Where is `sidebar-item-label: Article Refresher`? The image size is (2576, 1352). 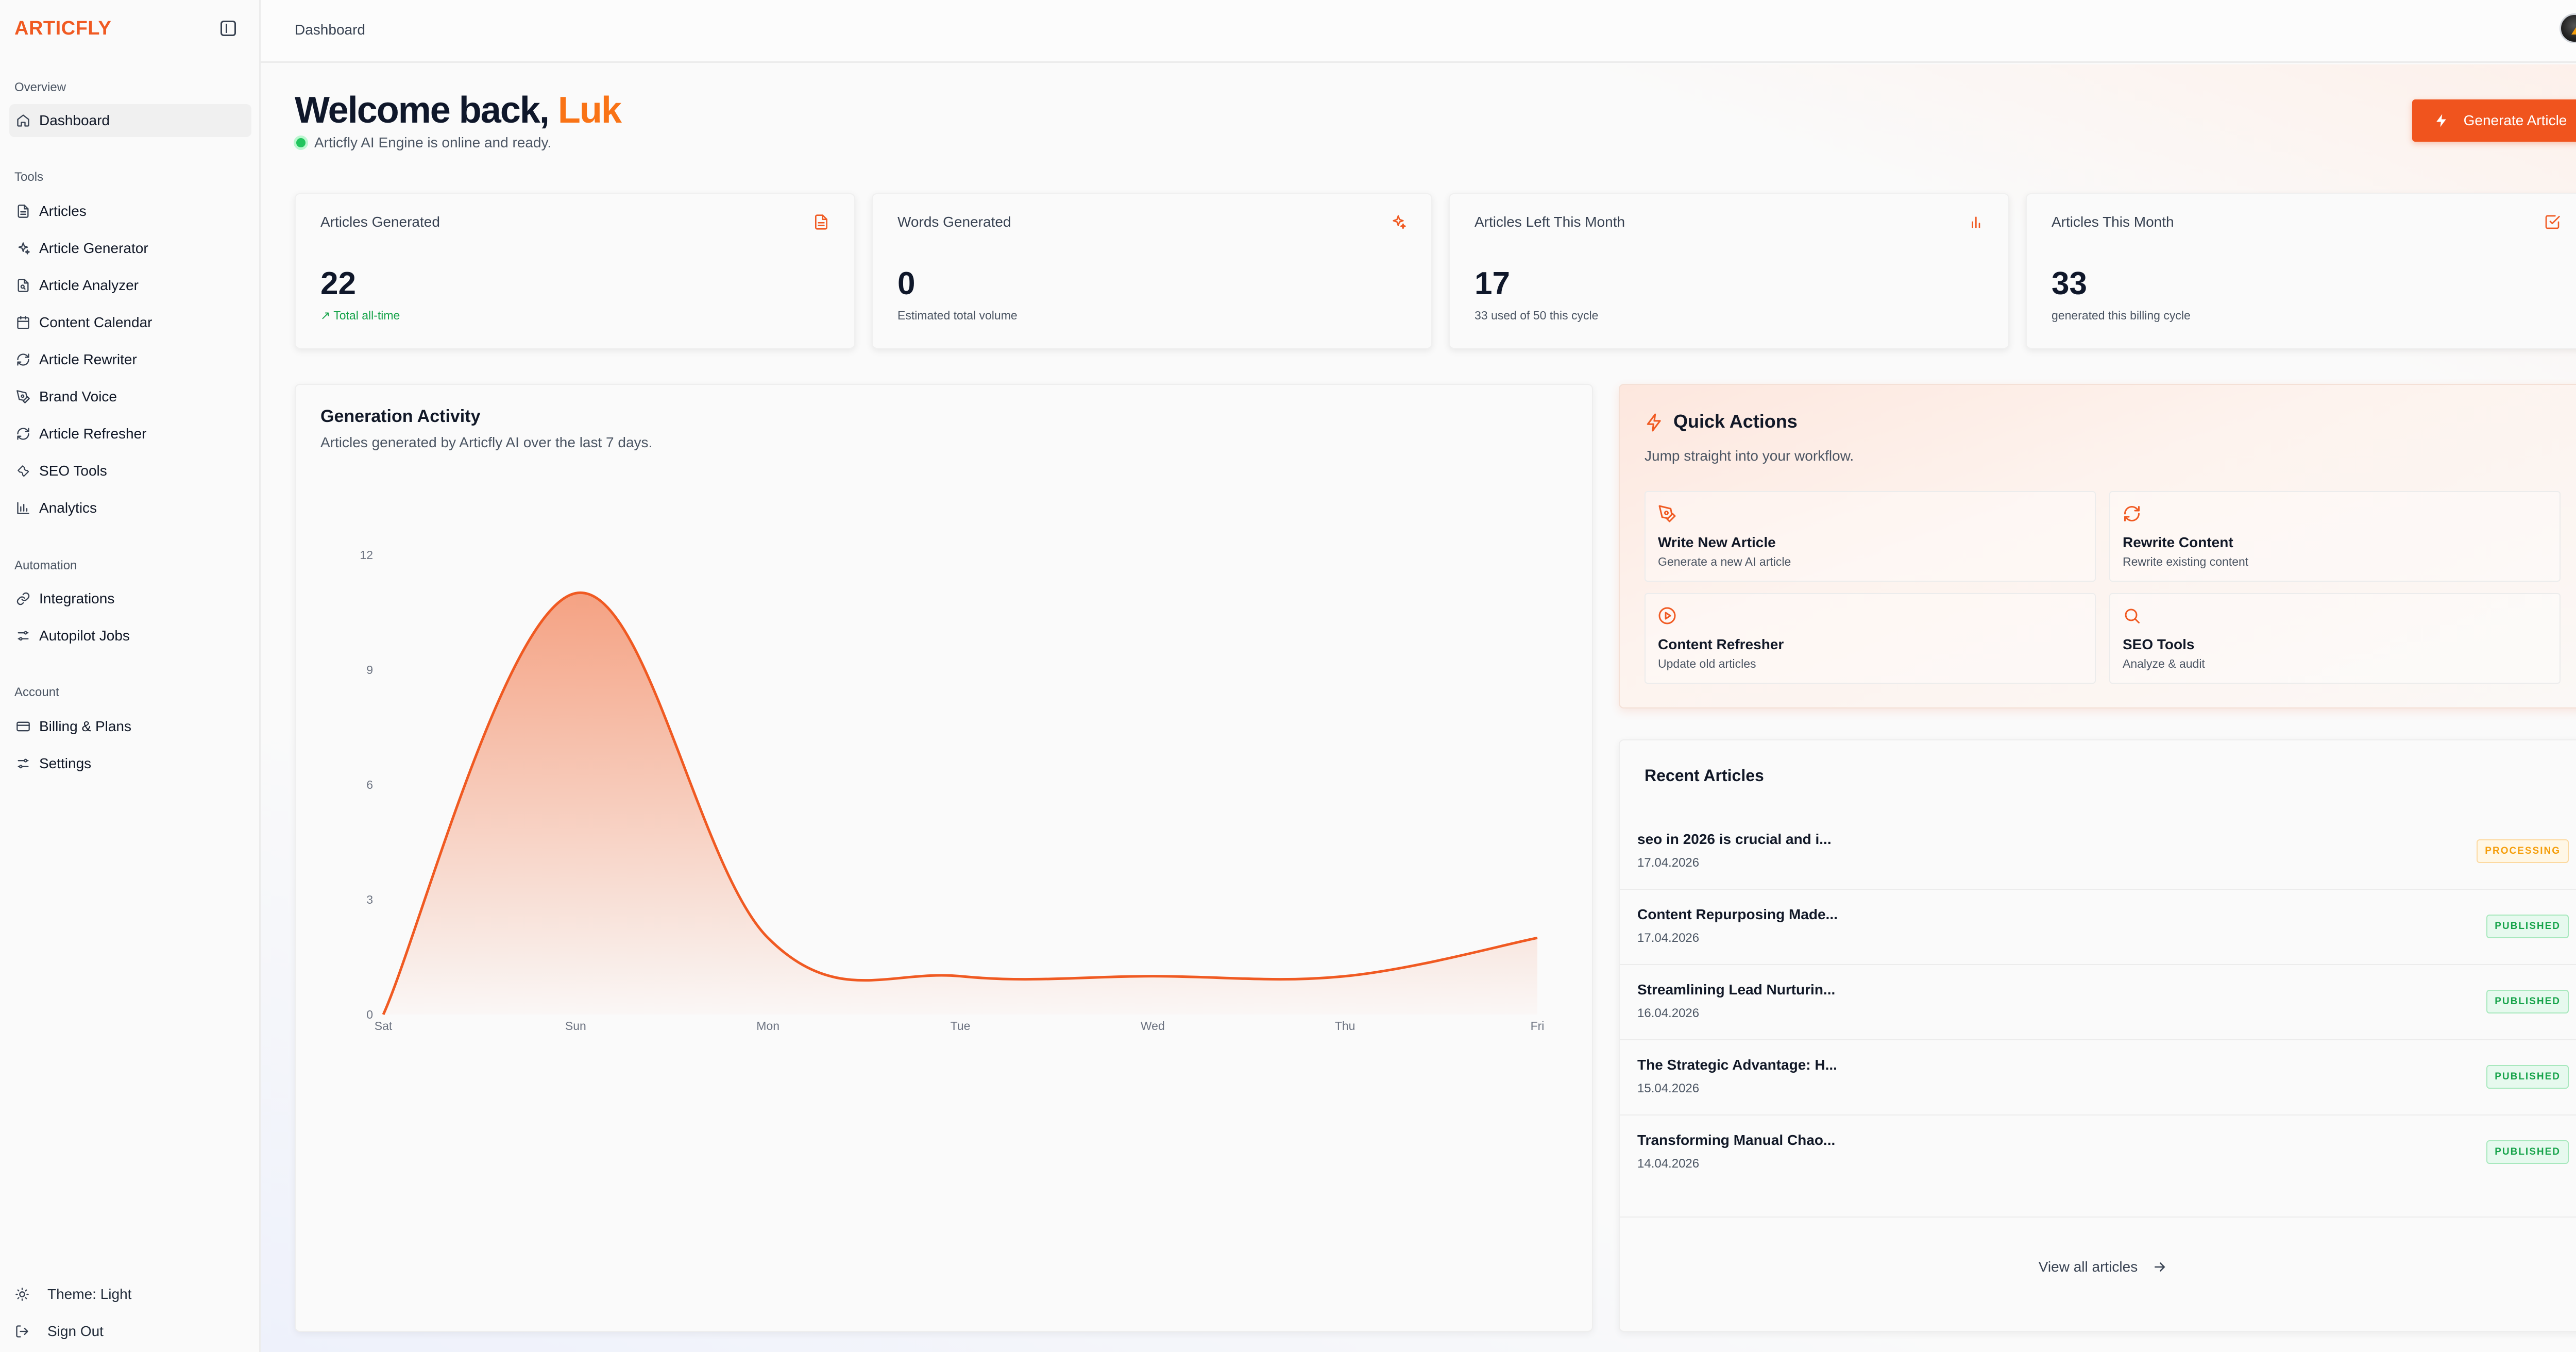 sidebar-item-label: Article Refresher is located at coordinates (93, 434).